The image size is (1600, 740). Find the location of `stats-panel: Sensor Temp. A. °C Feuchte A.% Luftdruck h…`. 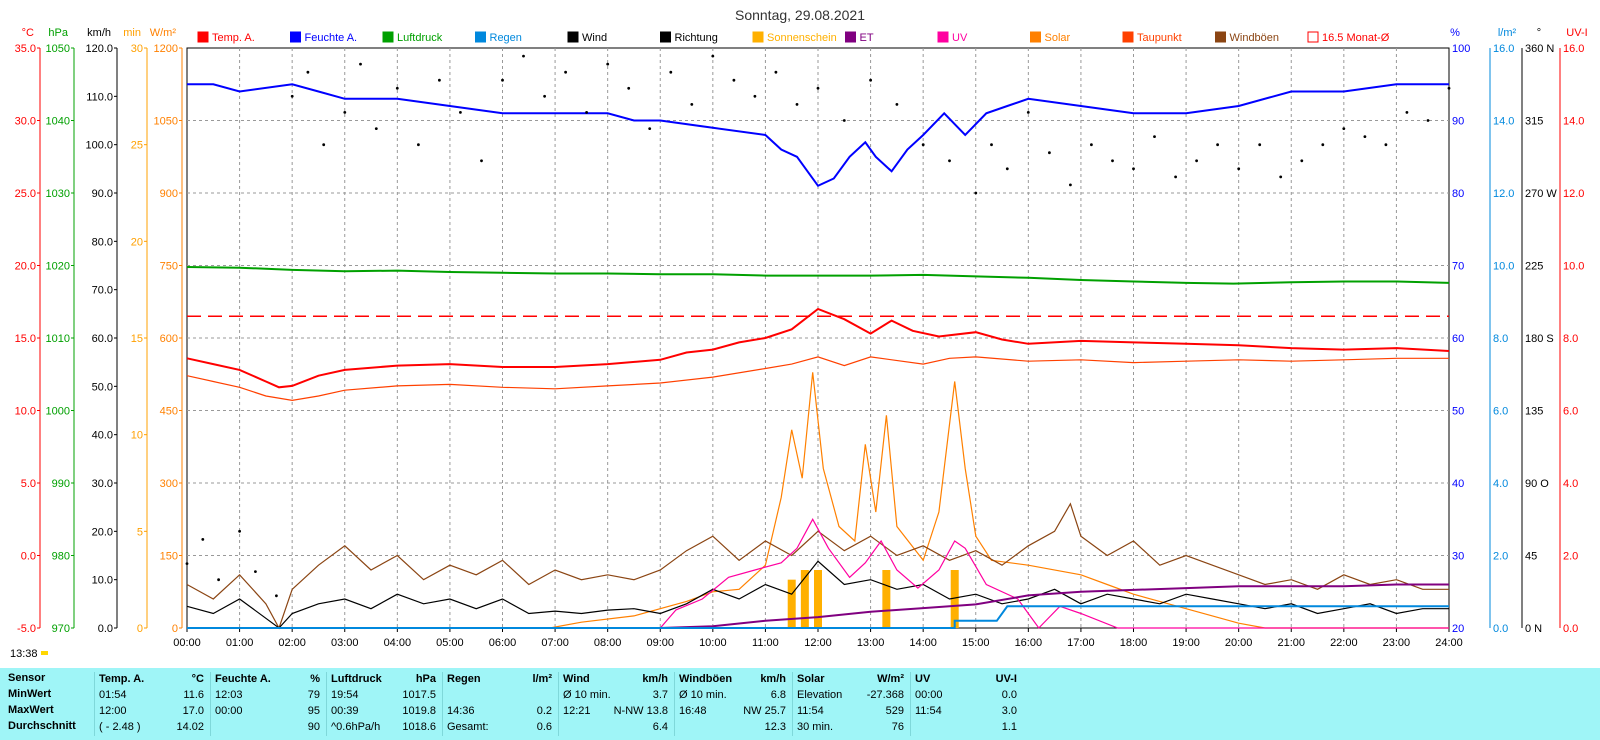

stats-panel: Sensor Temp. A. °C Feuchte A.% Luftdruck h… is located at coordinates (800, 704).